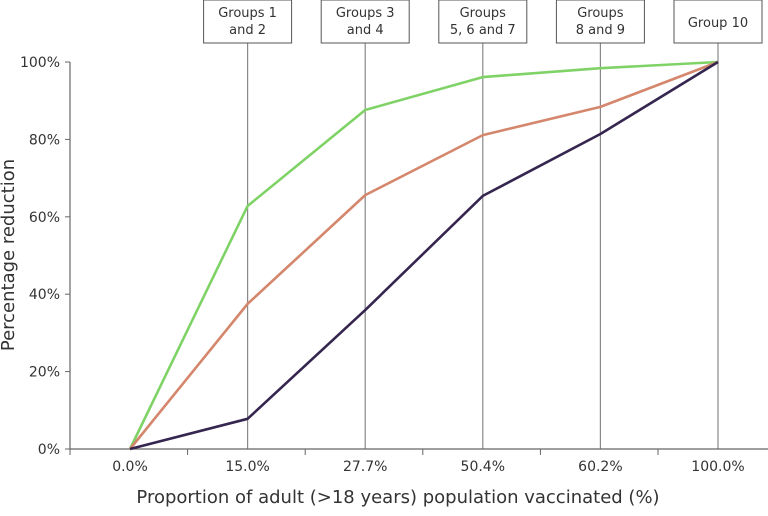 The height and width of the screenshot is (516, 768). I want to click on group-label-text: 8 and 9, so click(600, 30).